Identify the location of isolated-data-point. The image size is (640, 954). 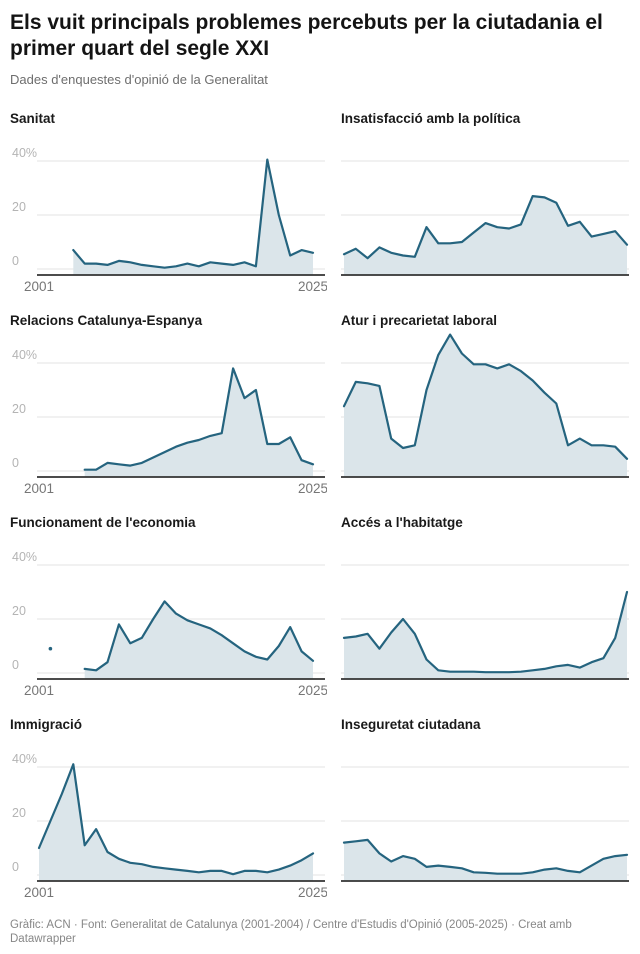
(50, 648).